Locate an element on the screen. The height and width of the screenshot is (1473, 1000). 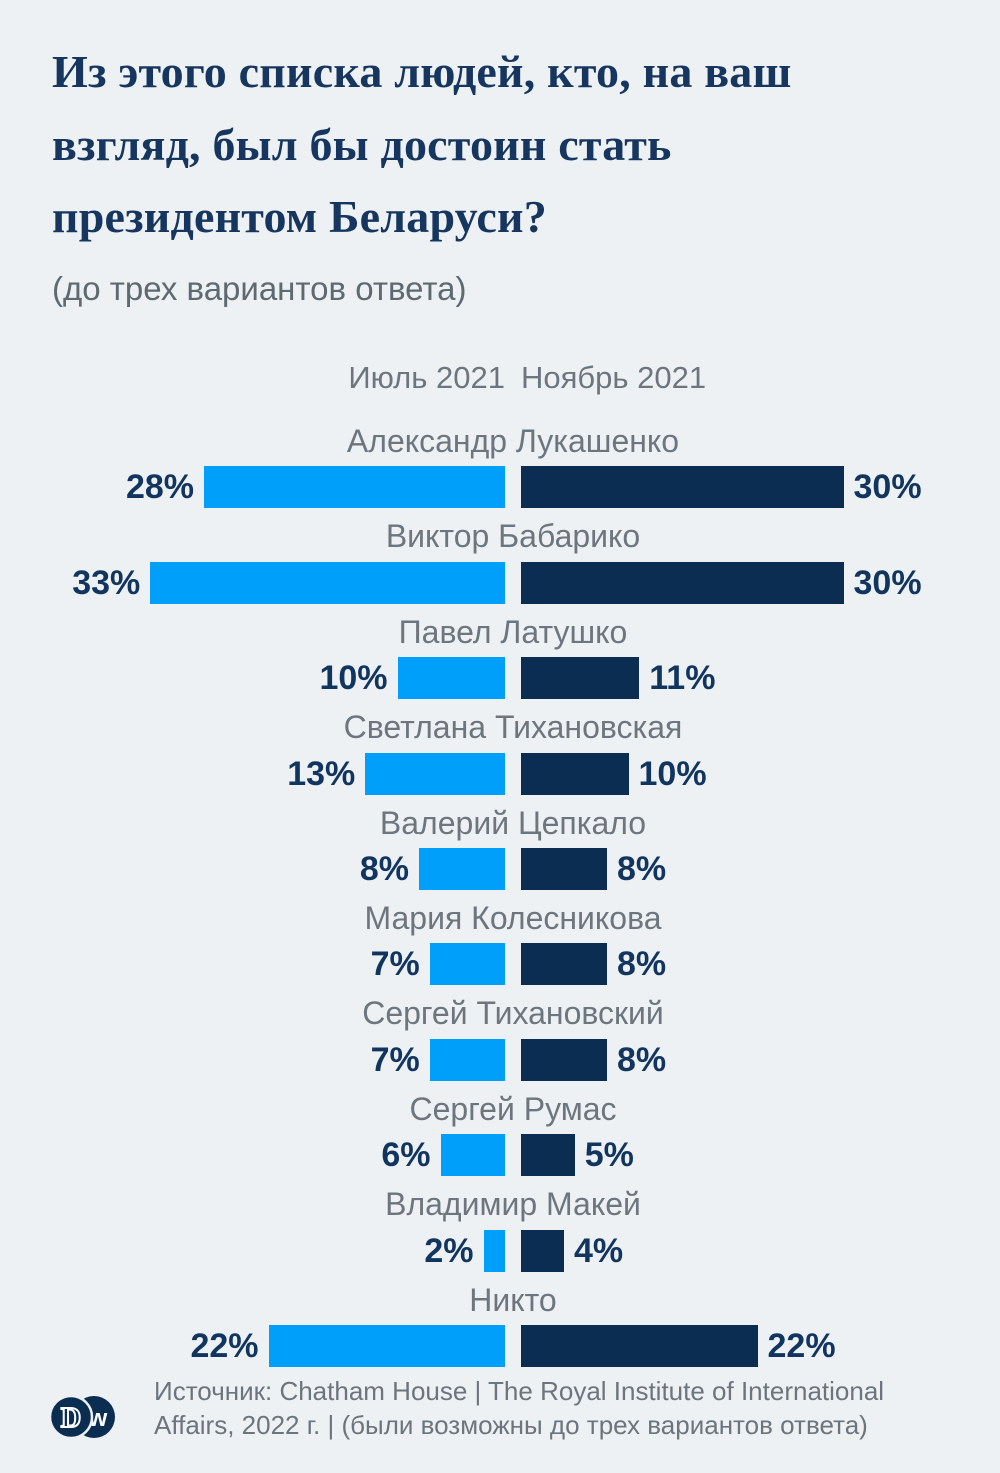
legend-left-zone: Июль 2021 is located at coordinates (252, 378).